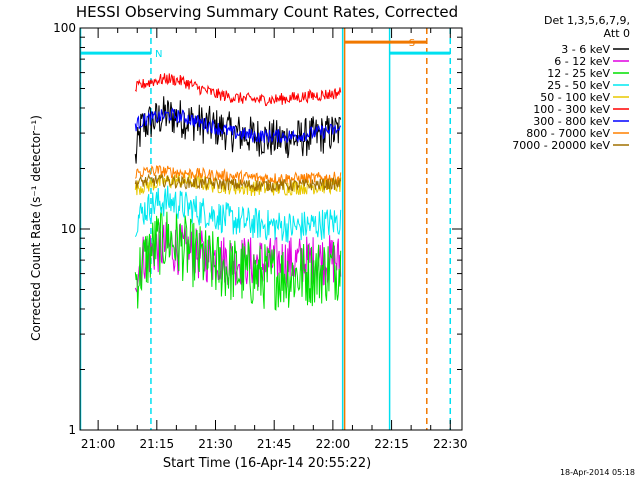 Image resolution: width=640 pixels, height=480 pixels. Describe the element at coordinates (575, 97) in the screenshot. I see `legend-label-5: 50 - 100 keV` at that location.